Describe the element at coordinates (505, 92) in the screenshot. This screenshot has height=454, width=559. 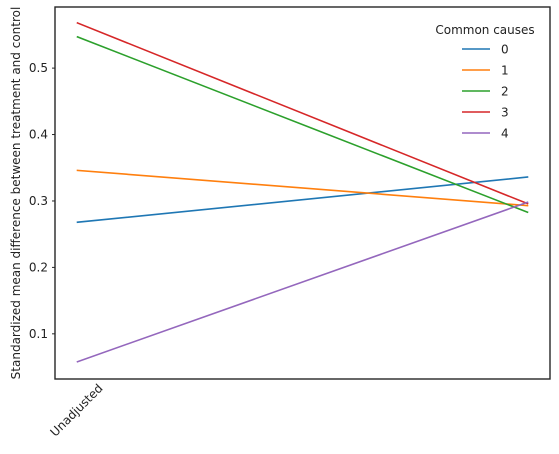
I see `legend-label-2: 2` at that location.